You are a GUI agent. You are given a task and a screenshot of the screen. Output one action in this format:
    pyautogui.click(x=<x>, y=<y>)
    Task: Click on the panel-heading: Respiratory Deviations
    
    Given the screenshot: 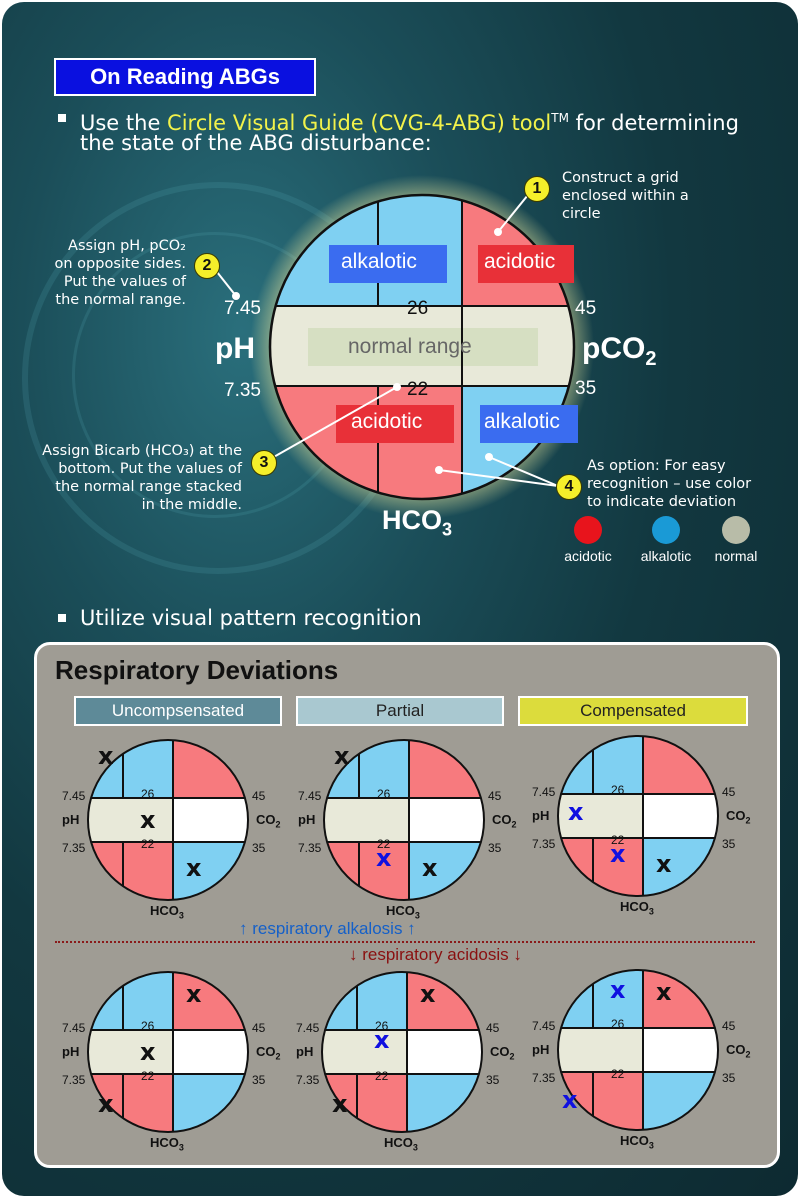 What is the action you would take?
    pyautogui.click(x=197, y=670)
    